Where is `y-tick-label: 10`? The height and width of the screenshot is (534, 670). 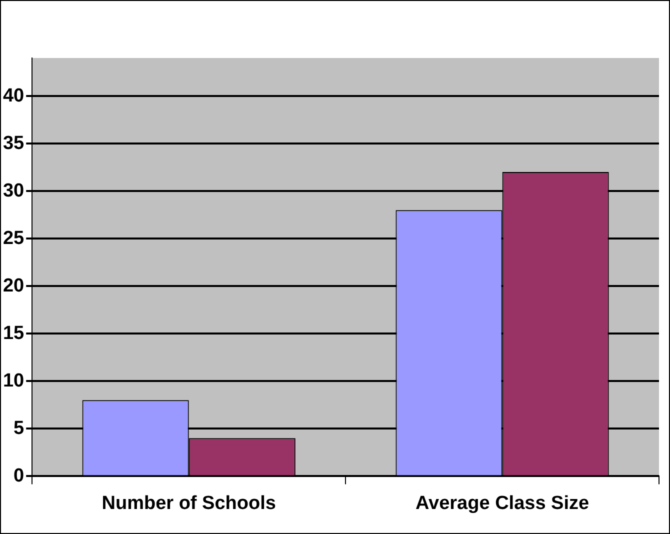 y-tick-label: 10 is located at coordinates (13, 381).